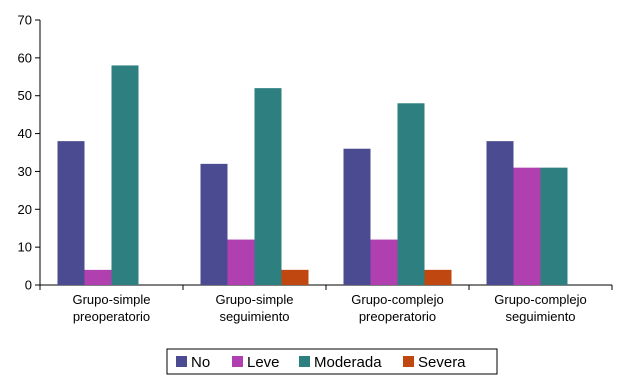 Image resolution: width=624 pixels, height=376 pixels. Describe the element at coordinates (442, 362) in the screenshot. I see `legend-label-severa: Severa` at that location.